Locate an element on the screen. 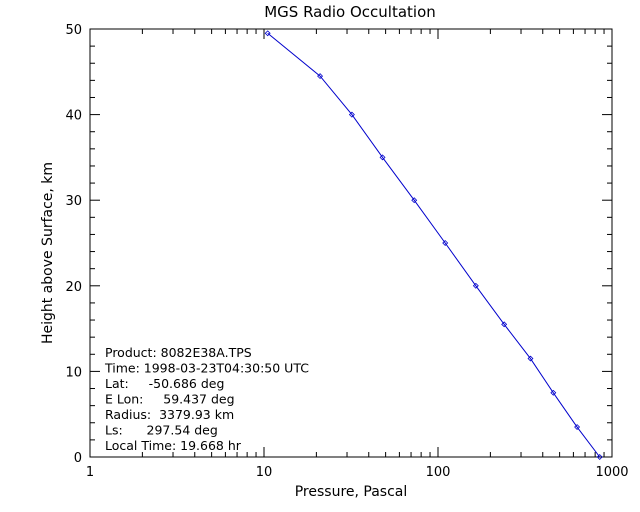  y-tick-label: 50 is located at coordinates (73, 30).